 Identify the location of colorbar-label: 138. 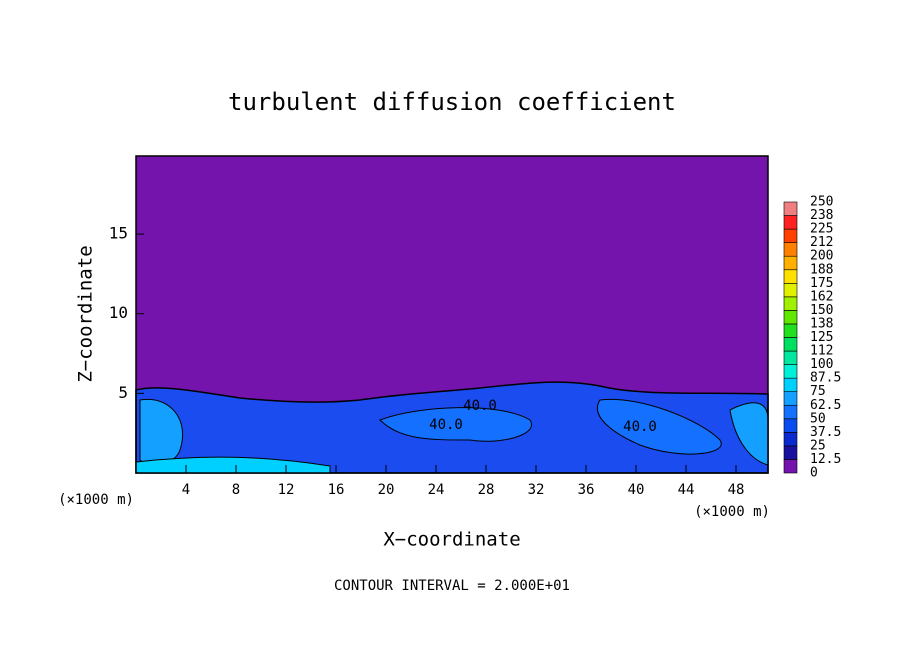
(821, 323).